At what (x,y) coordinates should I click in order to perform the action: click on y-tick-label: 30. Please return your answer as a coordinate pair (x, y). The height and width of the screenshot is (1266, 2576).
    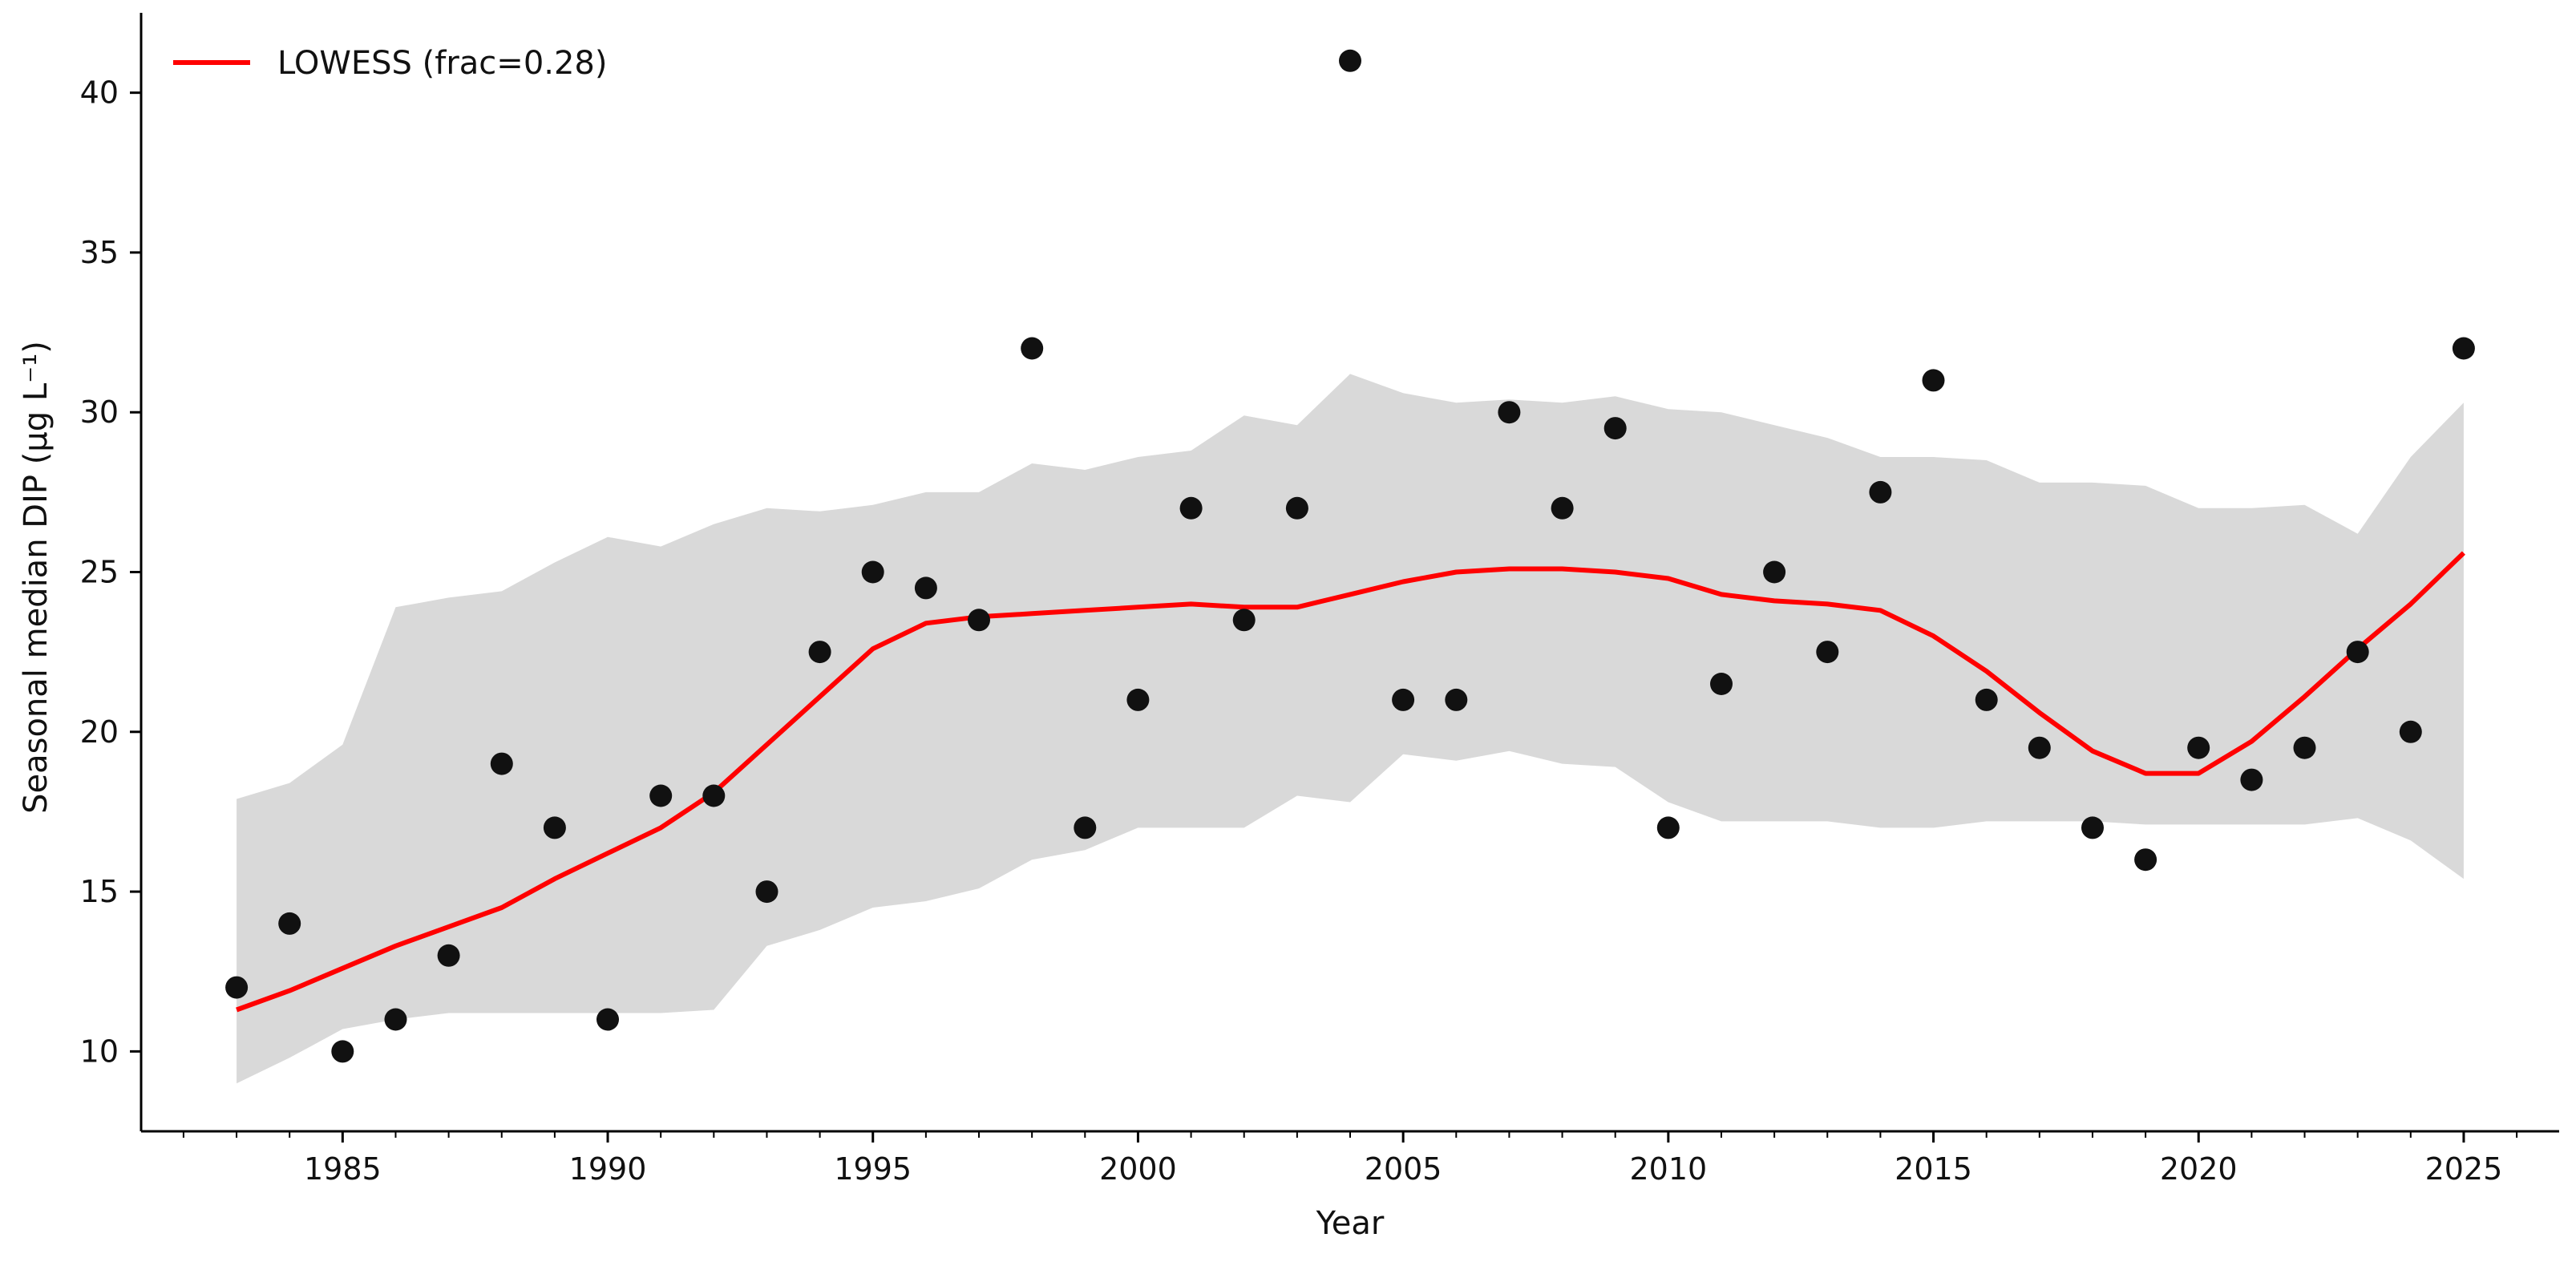
    Looking at the image, I should click on (99, 412).